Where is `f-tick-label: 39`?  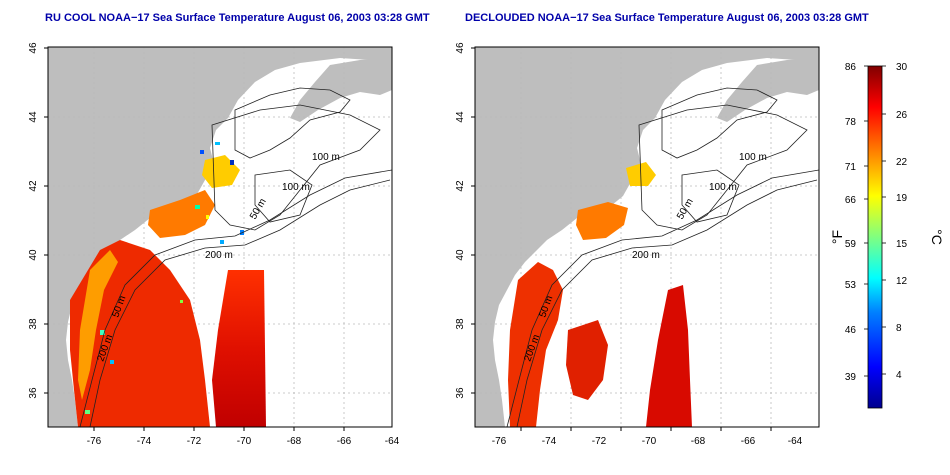 f-tick-label: 39 is located at coordinates (851, 377).